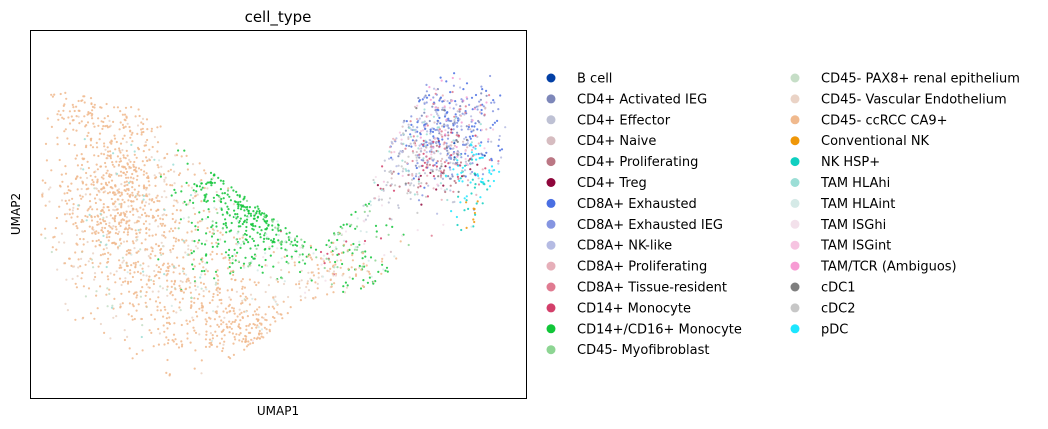  I want to click on legend-label: TAM/TCR (Ambiguos), so click(888, 267).